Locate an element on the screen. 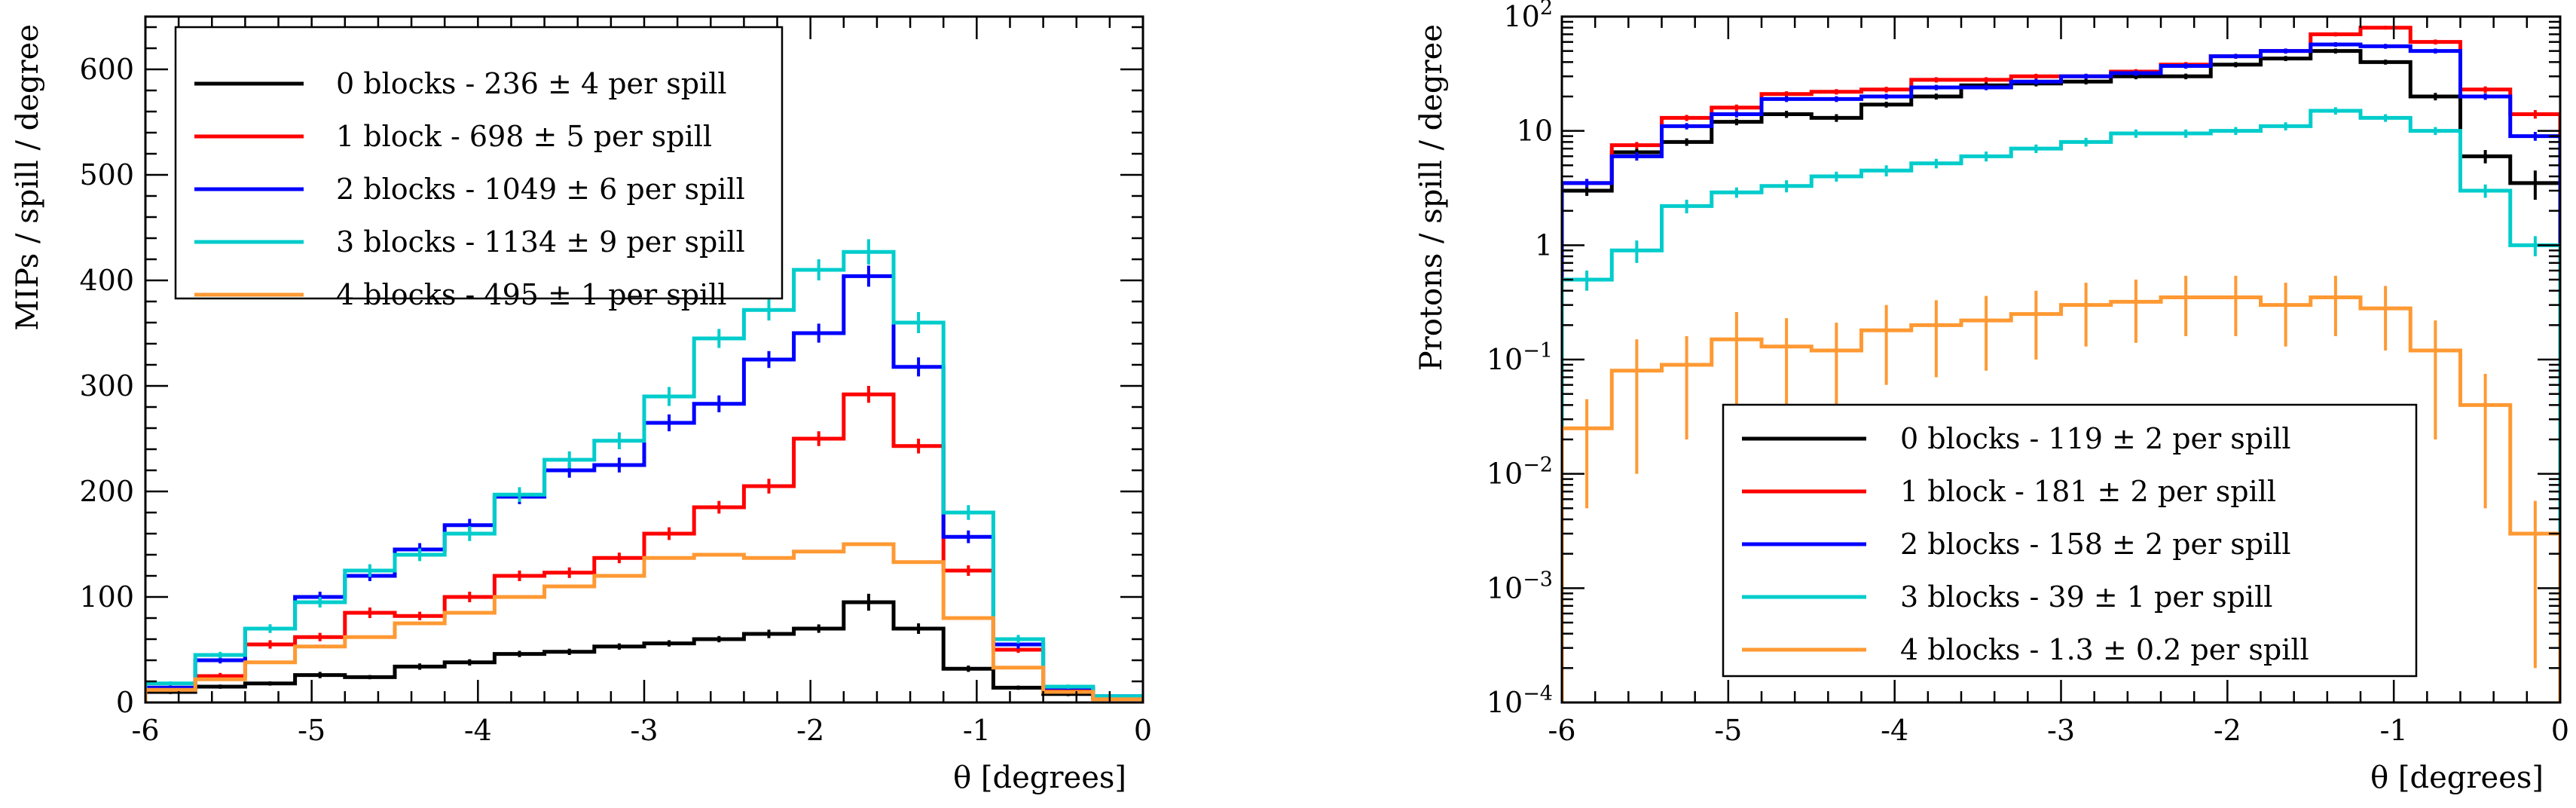  y-tick-exponent: 2 is located at coordinates (1546, 10).